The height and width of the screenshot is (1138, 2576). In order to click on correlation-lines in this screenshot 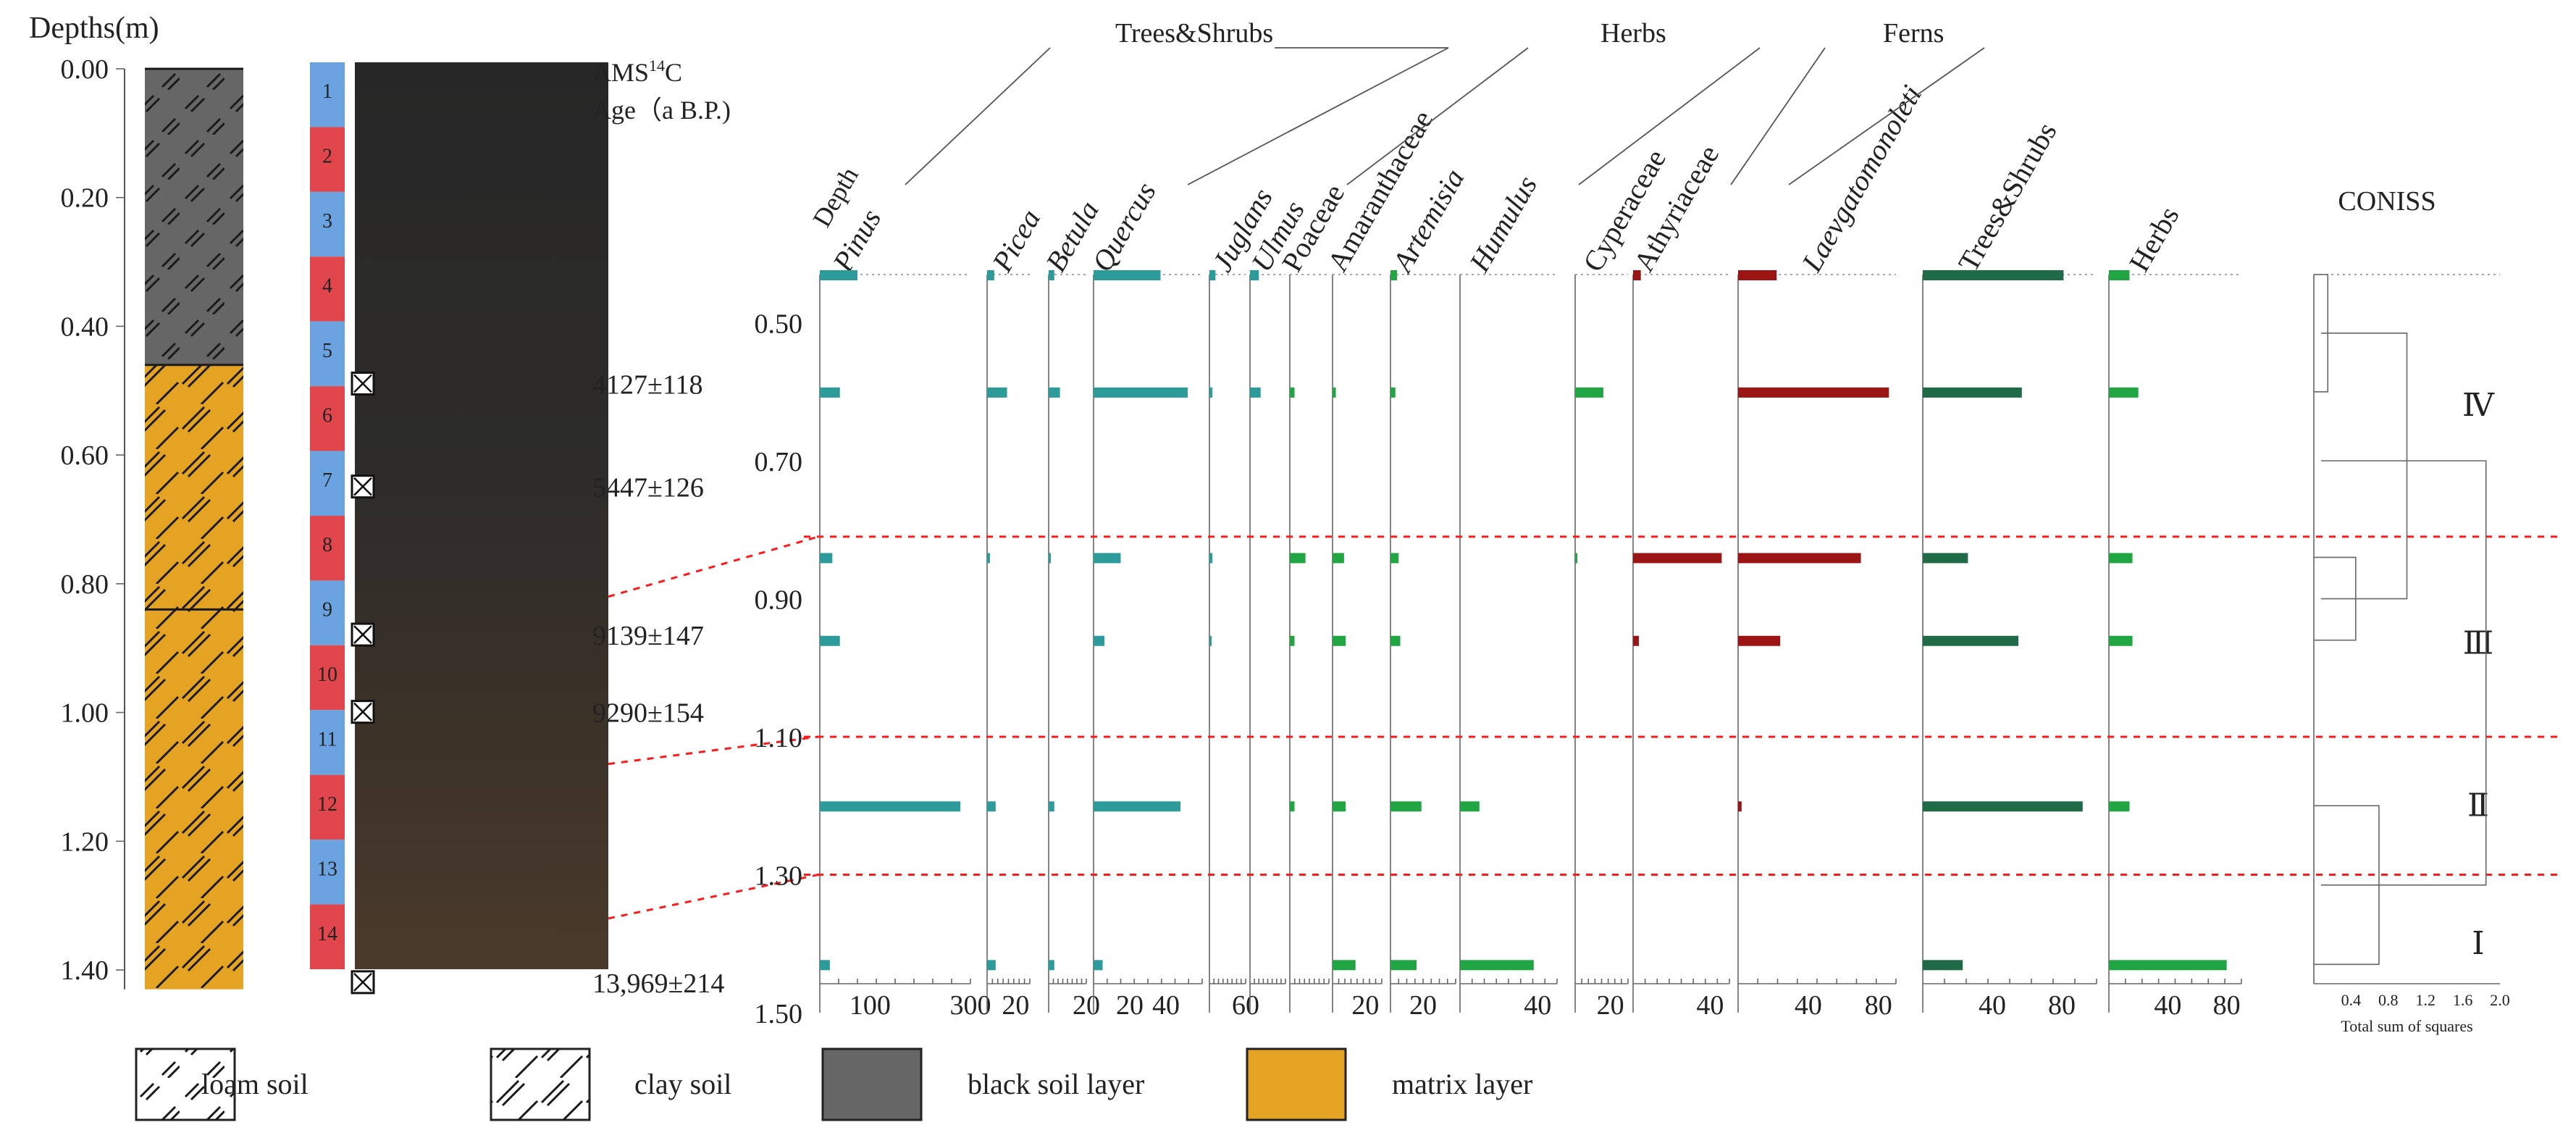, I will do `click(713, 727)`.